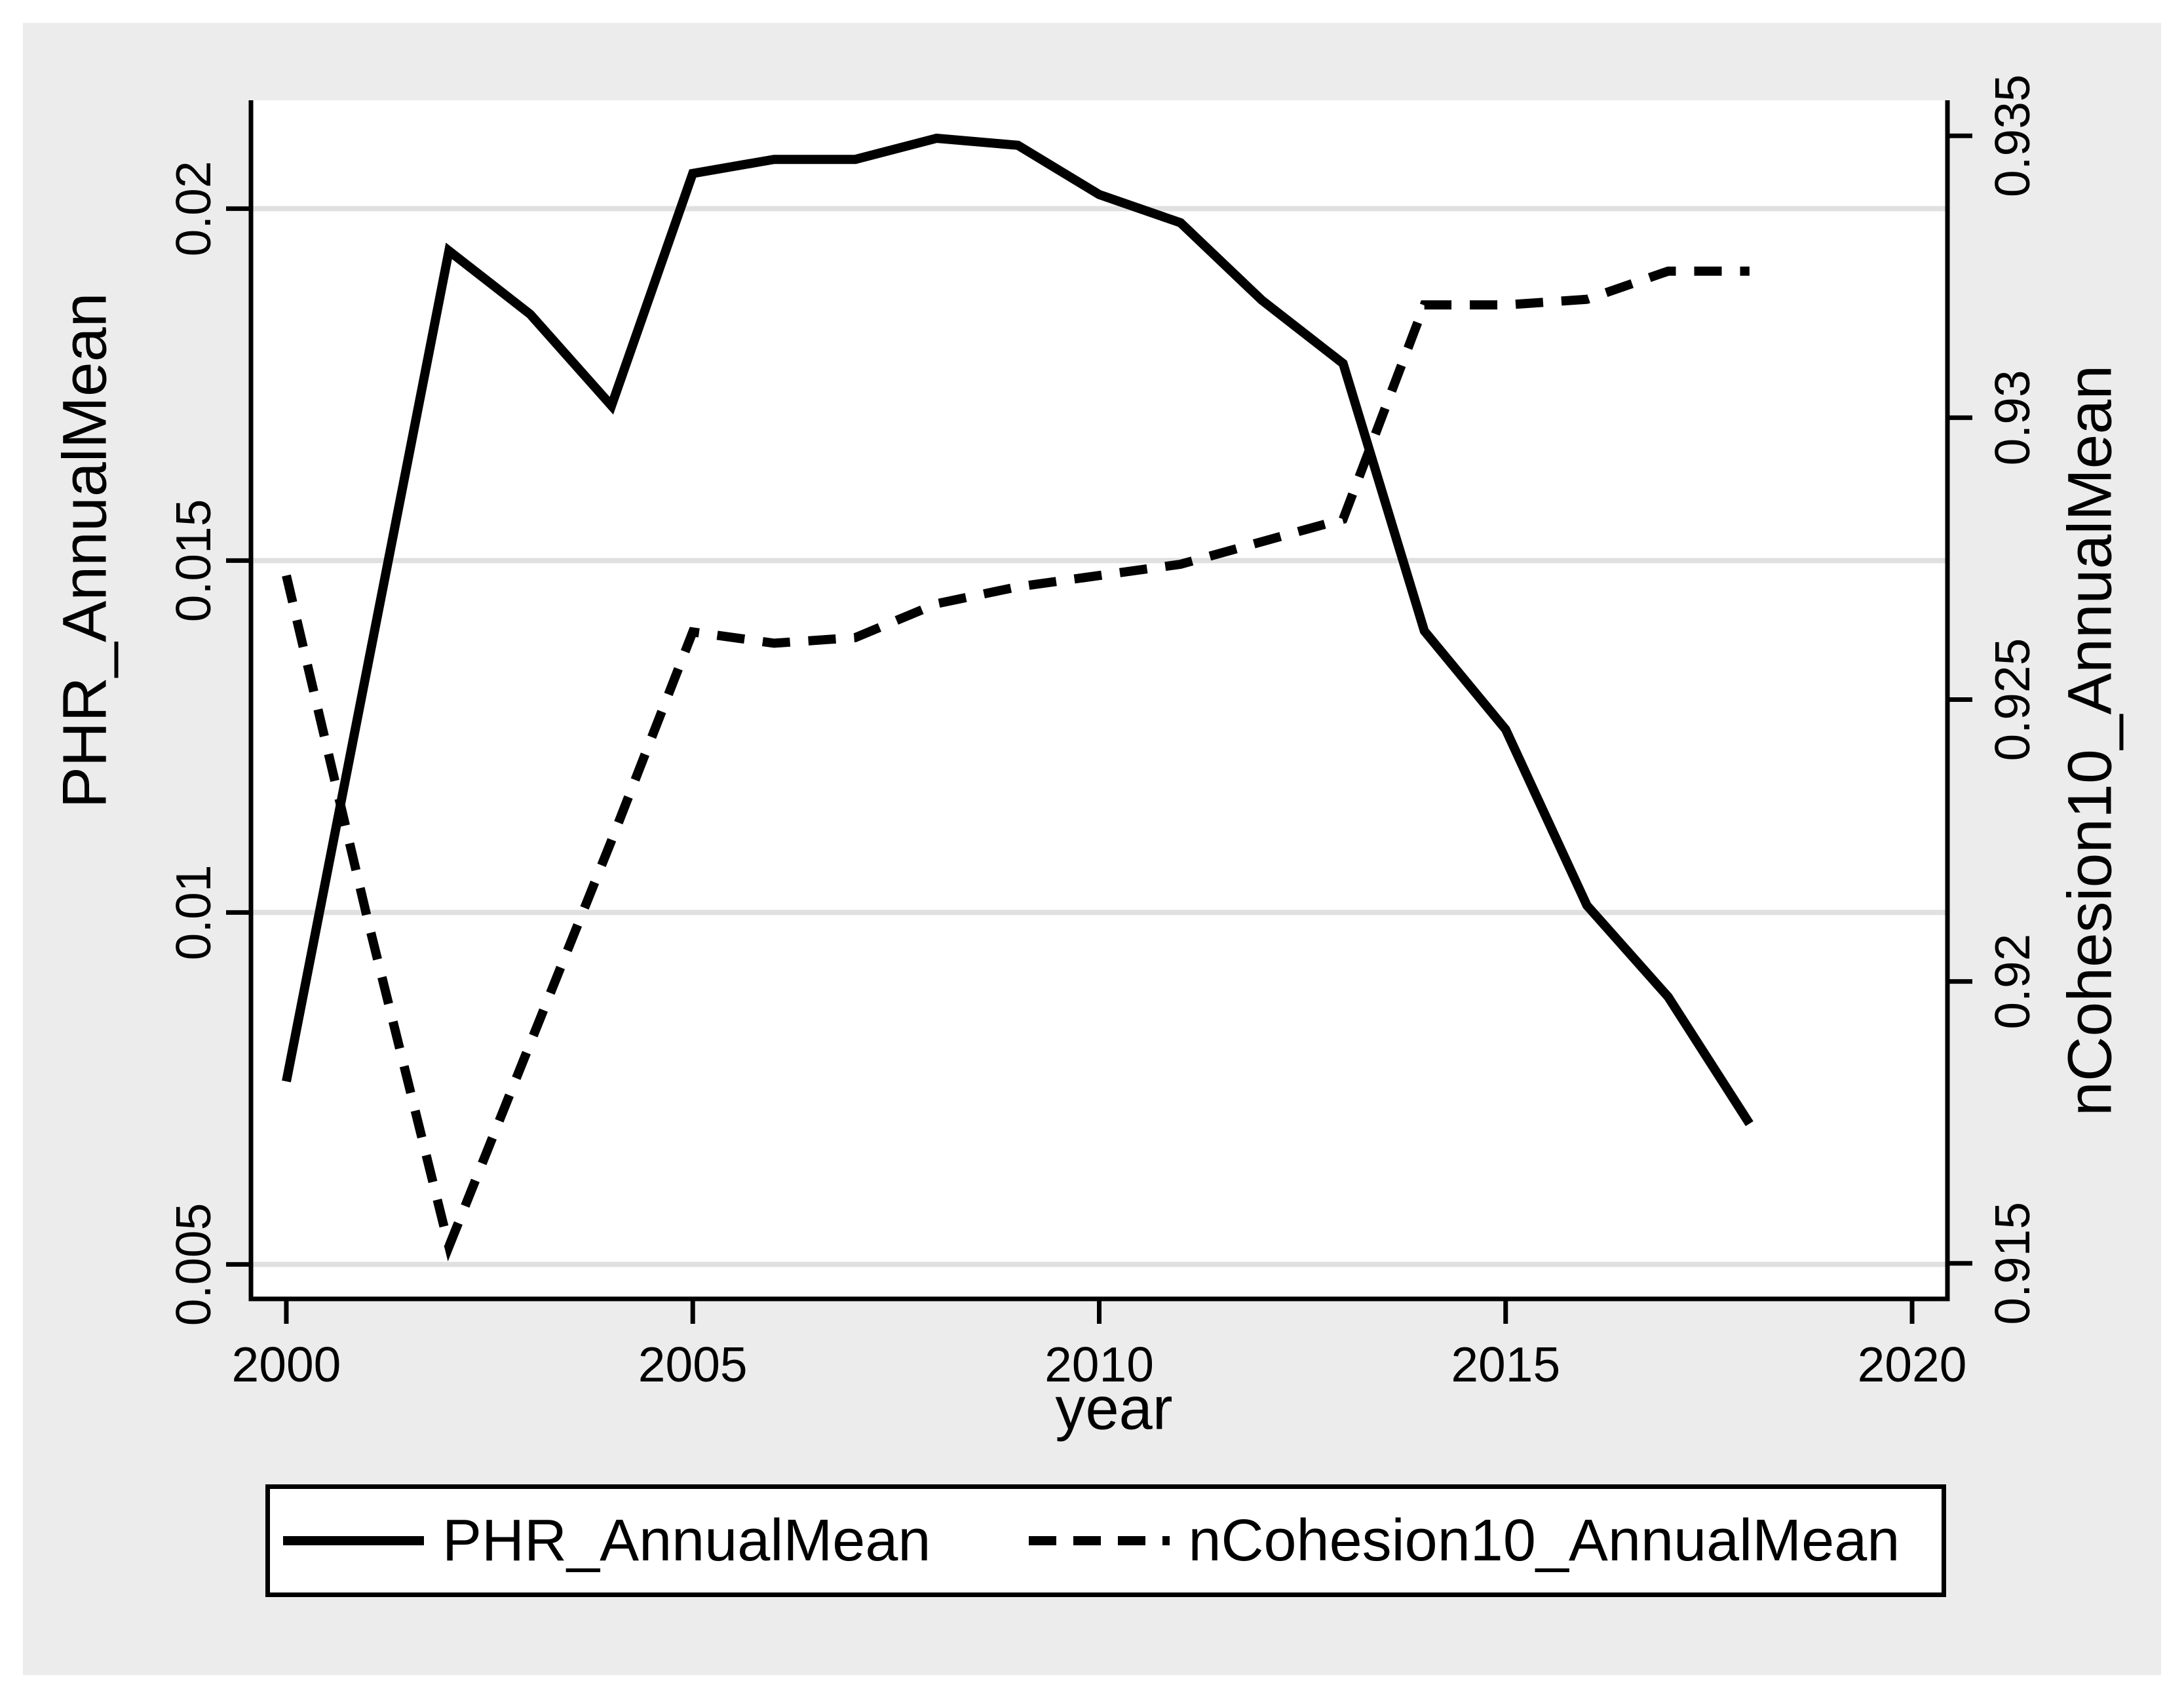 This screenshot has height=1698, width=2184. I want to click on x-tick-label: 2015, so click(1505, 1365).